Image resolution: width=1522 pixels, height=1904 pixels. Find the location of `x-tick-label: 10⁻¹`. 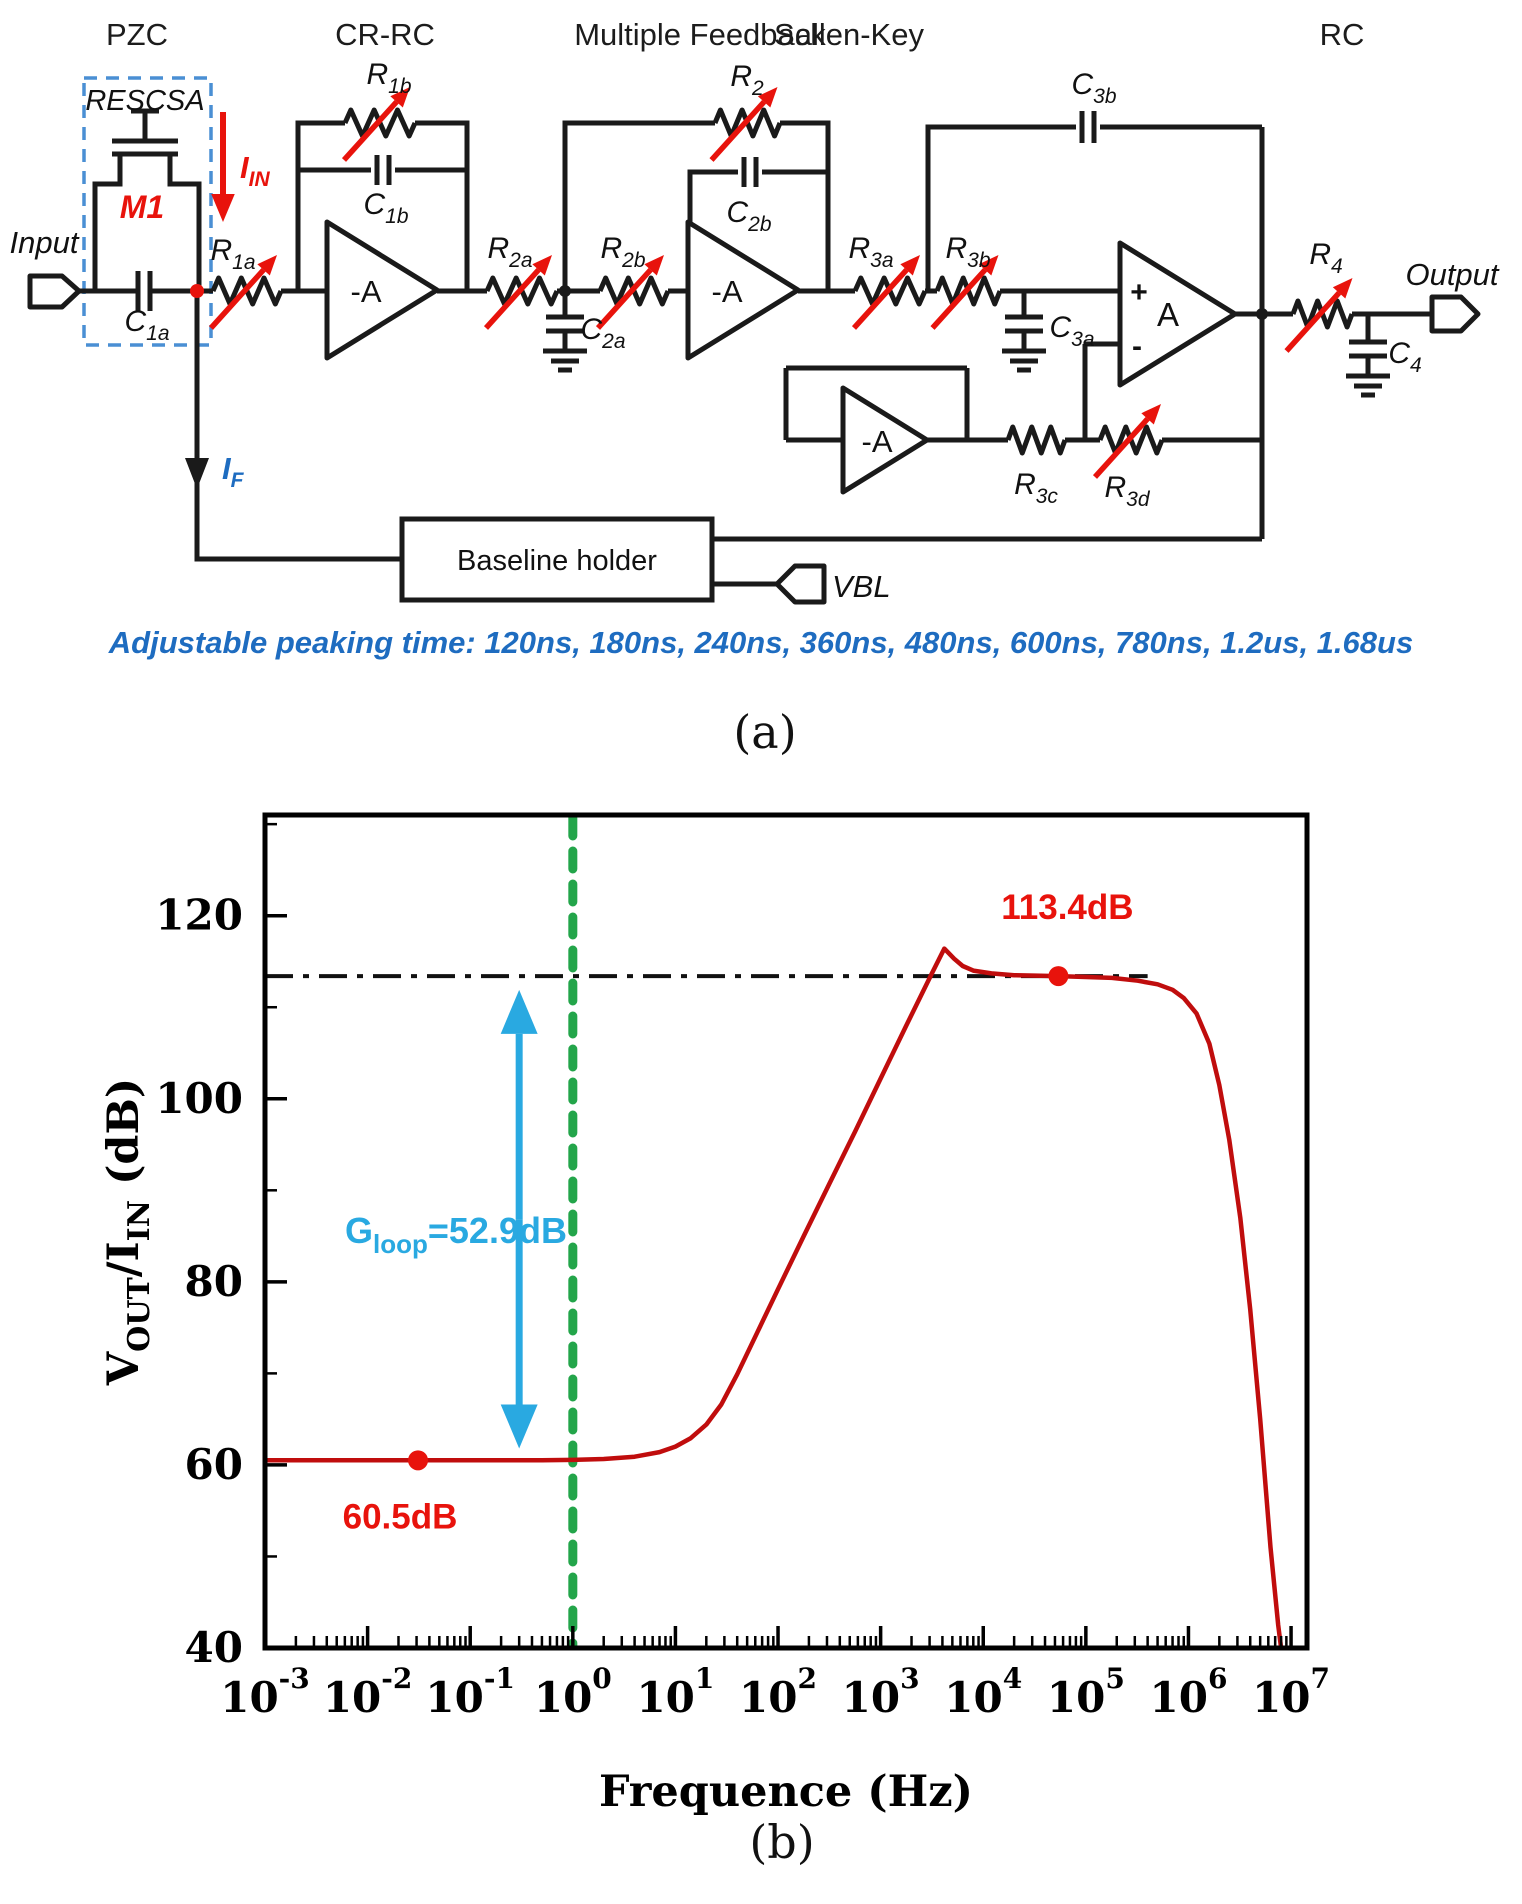

x-tick-label: 10⁻¹ is located at coordinates (470, 1692).